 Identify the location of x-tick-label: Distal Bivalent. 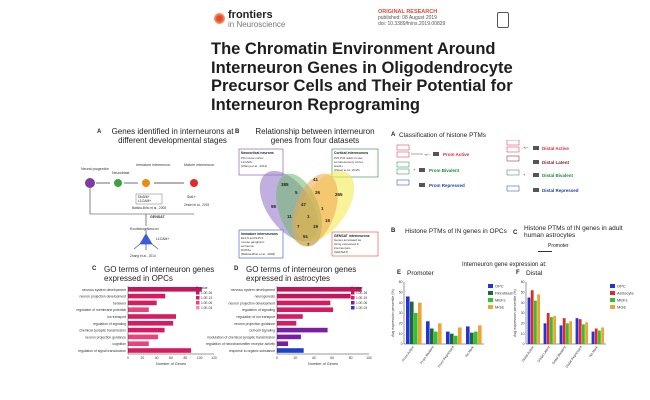
(559, 355).